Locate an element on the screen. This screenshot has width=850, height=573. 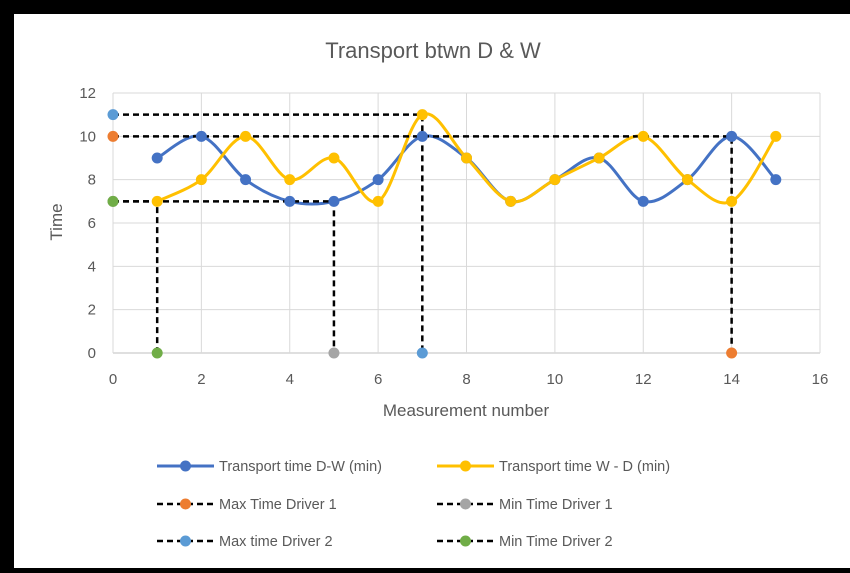
legend-item-3: Min Time Driver 1 is located at coordinates (525, 505).